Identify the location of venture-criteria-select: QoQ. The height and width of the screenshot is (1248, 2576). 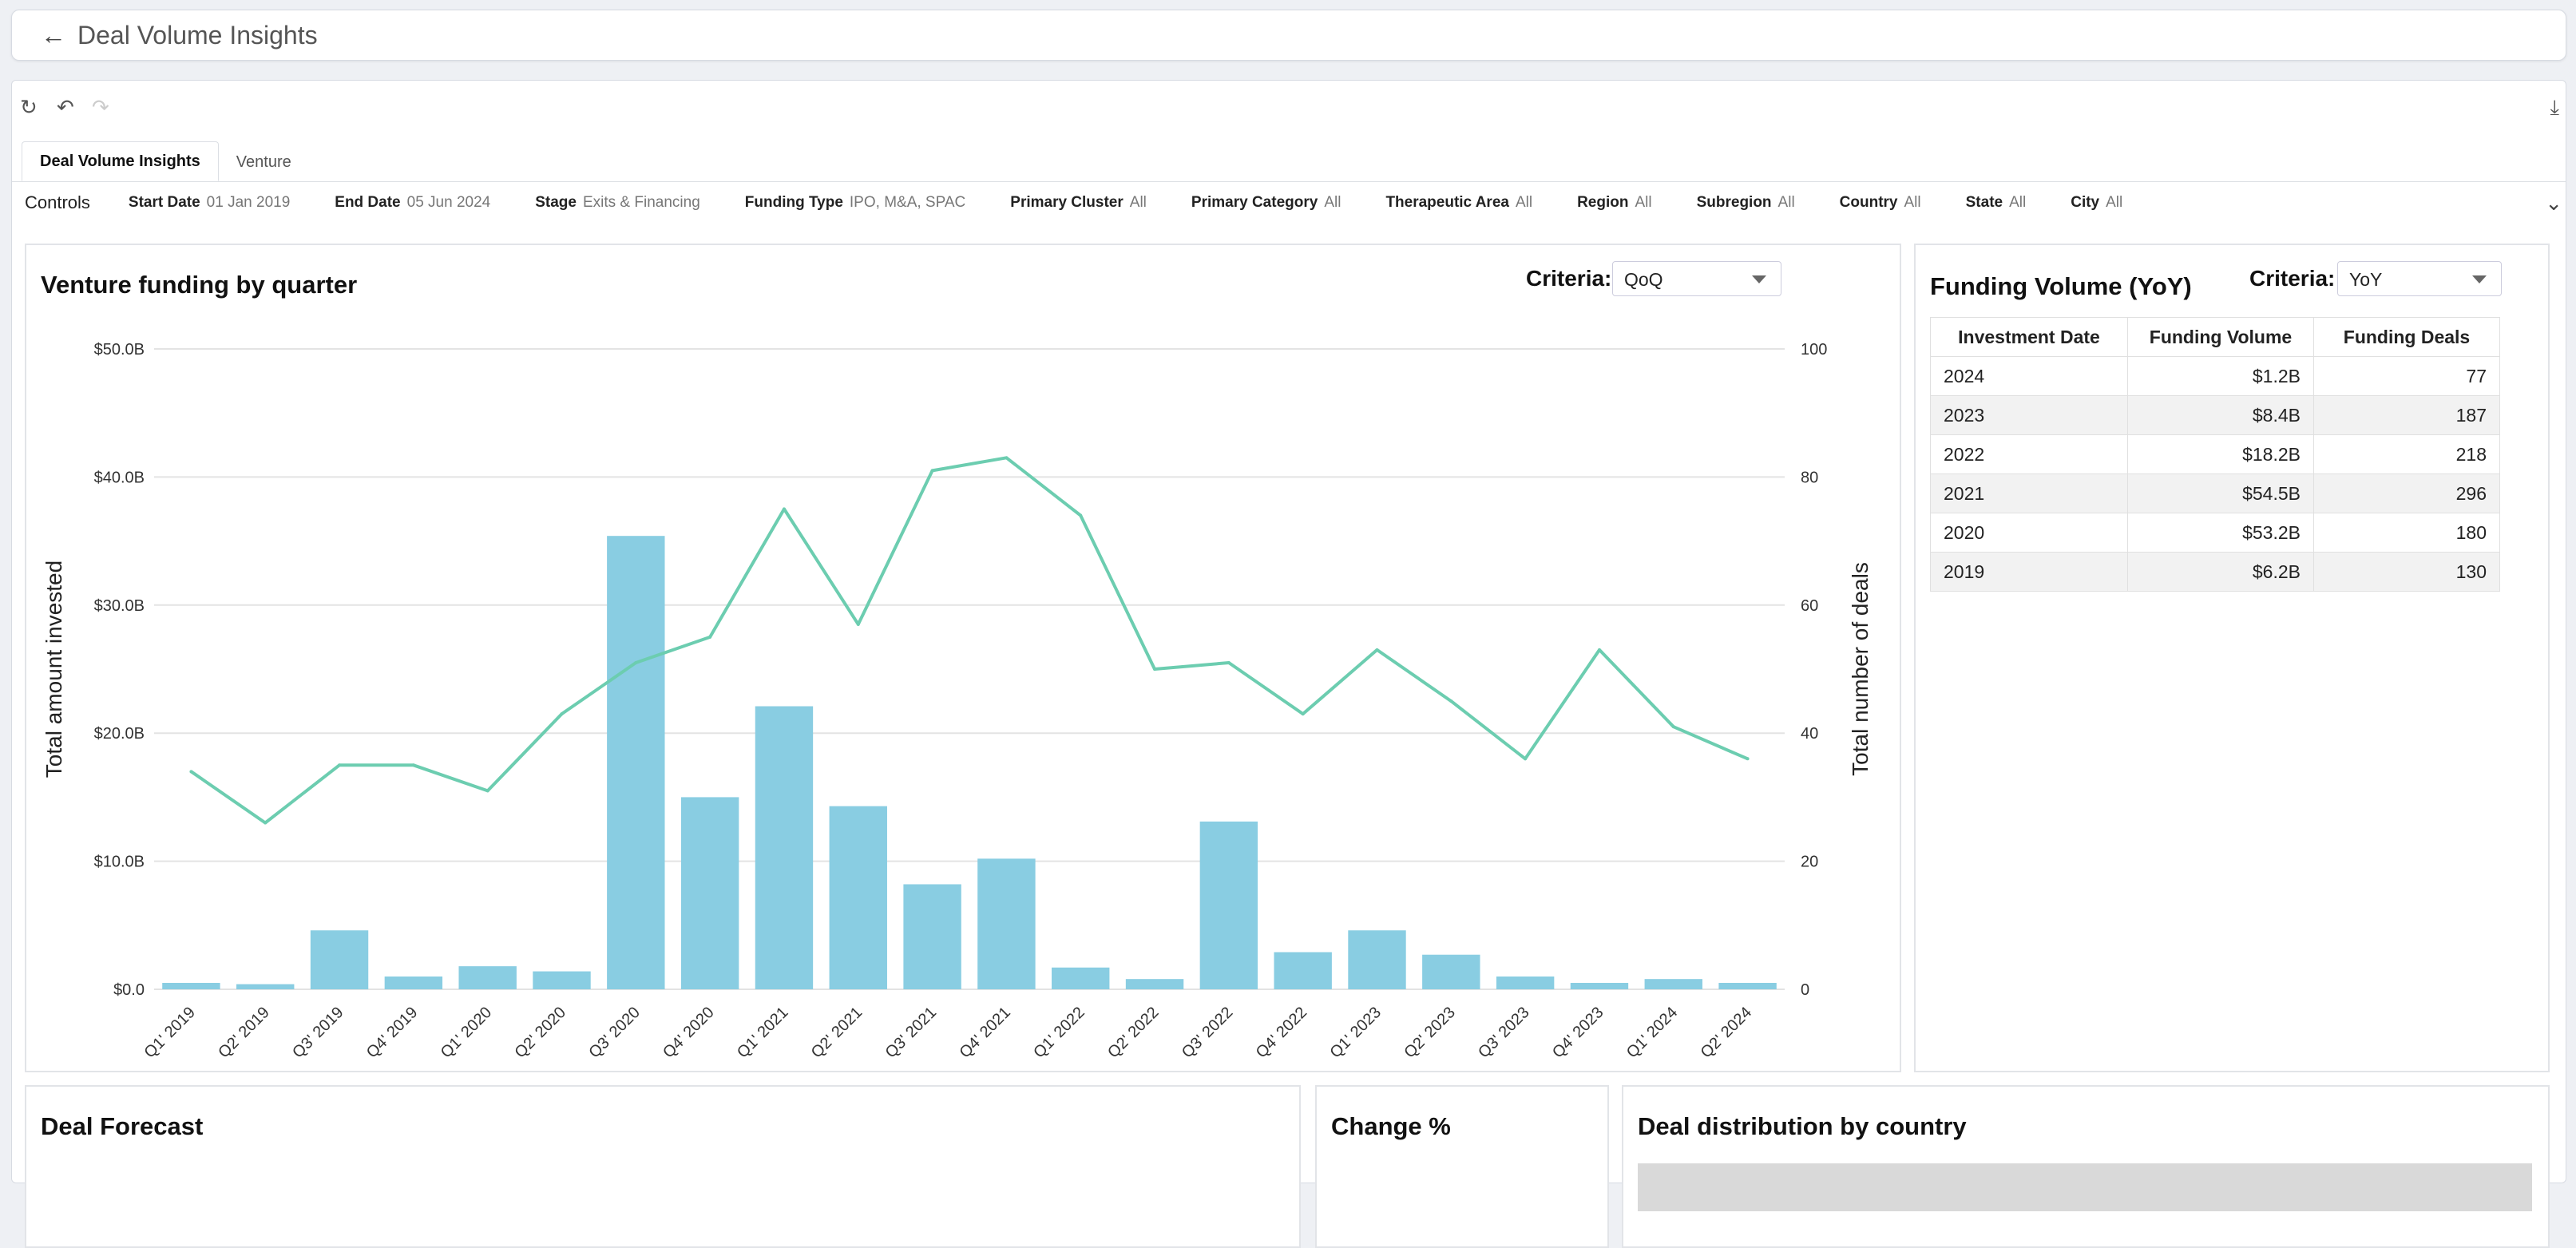
(1696, 278).